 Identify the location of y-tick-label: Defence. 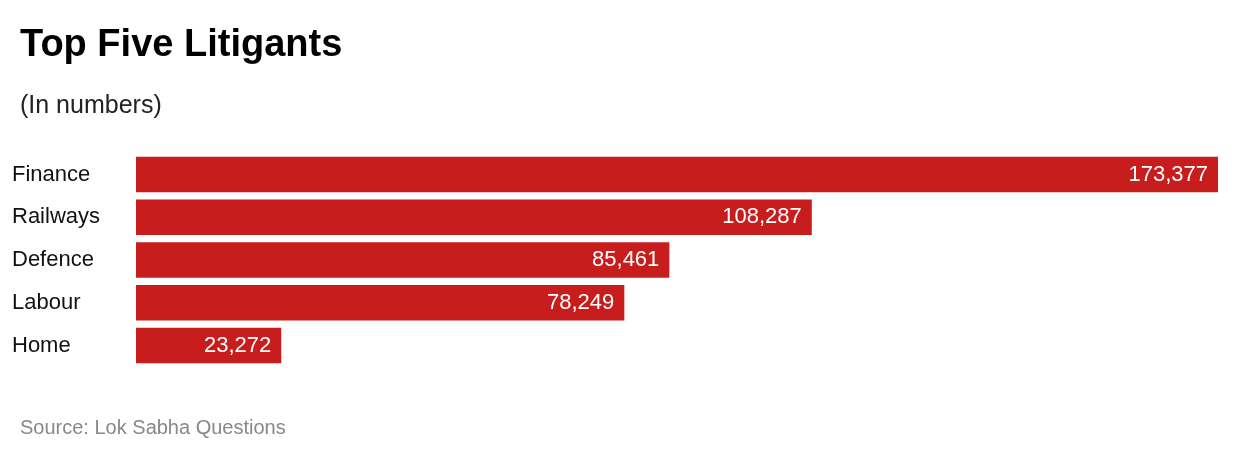
(53, 259).